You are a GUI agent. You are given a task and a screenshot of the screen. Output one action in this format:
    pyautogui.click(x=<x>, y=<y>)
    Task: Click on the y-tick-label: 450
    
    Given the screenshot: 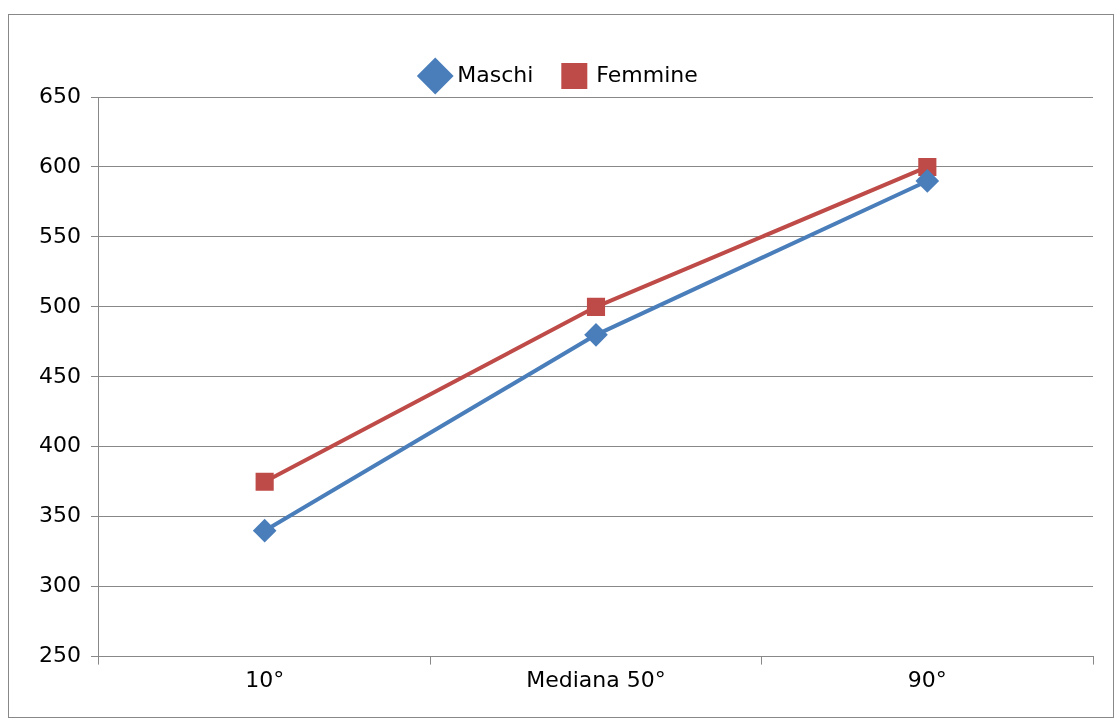 What is the action you would take?
    pyautogui.click(x=59, y=375)
    